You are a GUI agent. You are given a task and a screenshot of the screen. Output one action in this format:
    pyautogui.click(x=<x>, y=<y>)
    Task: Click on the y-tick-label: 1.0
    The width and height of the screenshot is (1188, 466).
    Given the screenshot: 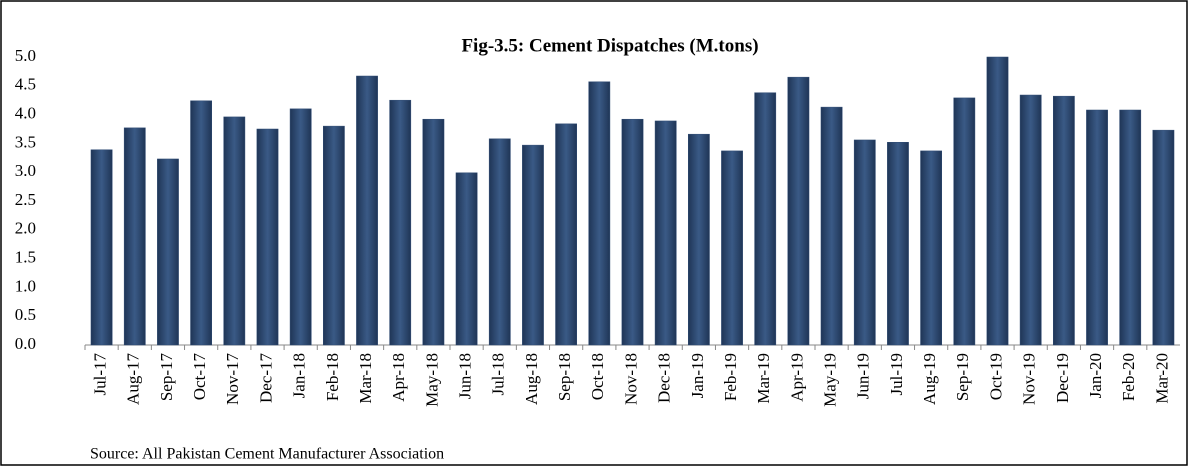 What is the action you would take?
    pyautogui.click(x=25, y=285)
    